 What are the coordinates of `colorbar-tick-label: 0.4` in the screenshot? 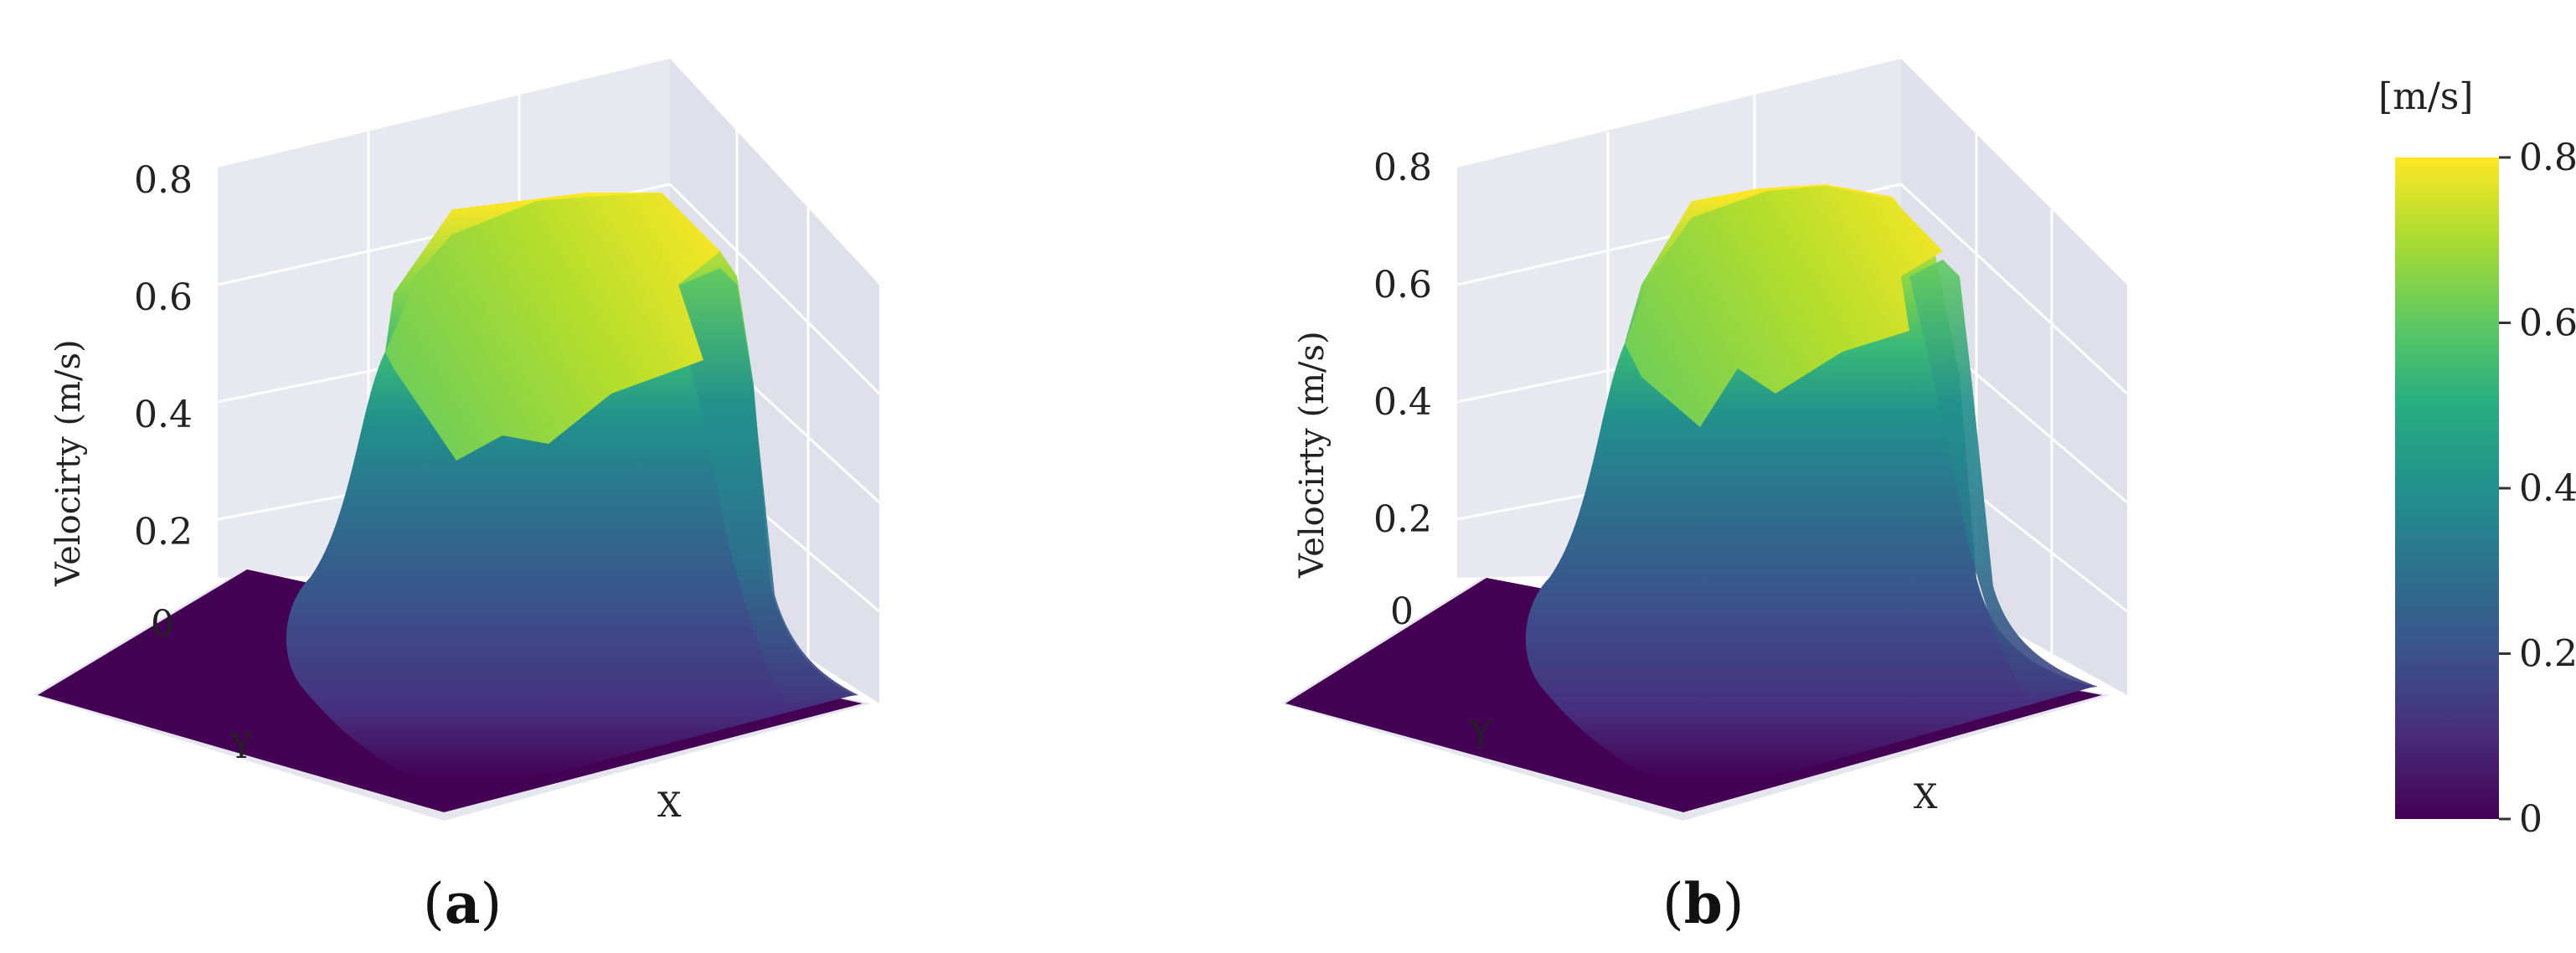 It's located at (2547, 489).